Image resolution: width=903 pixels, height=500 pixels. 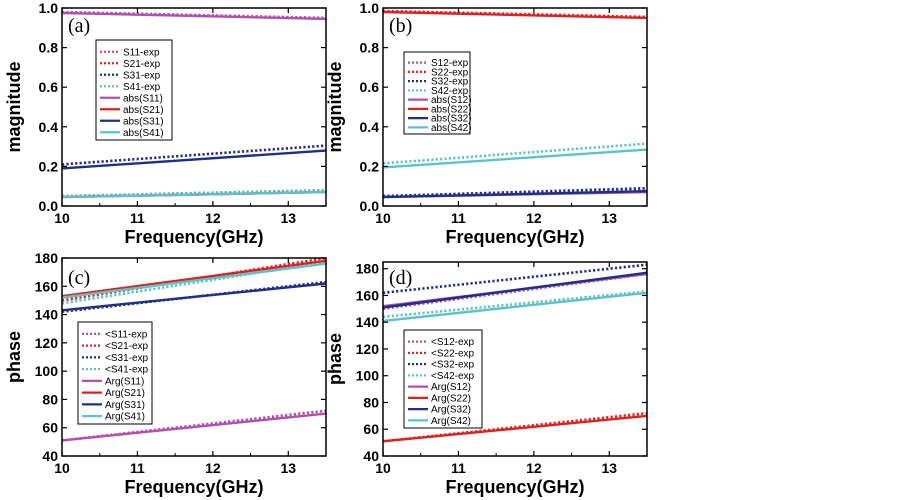 I want to click on series-line-arg-s22, so click(x=515, y=428).